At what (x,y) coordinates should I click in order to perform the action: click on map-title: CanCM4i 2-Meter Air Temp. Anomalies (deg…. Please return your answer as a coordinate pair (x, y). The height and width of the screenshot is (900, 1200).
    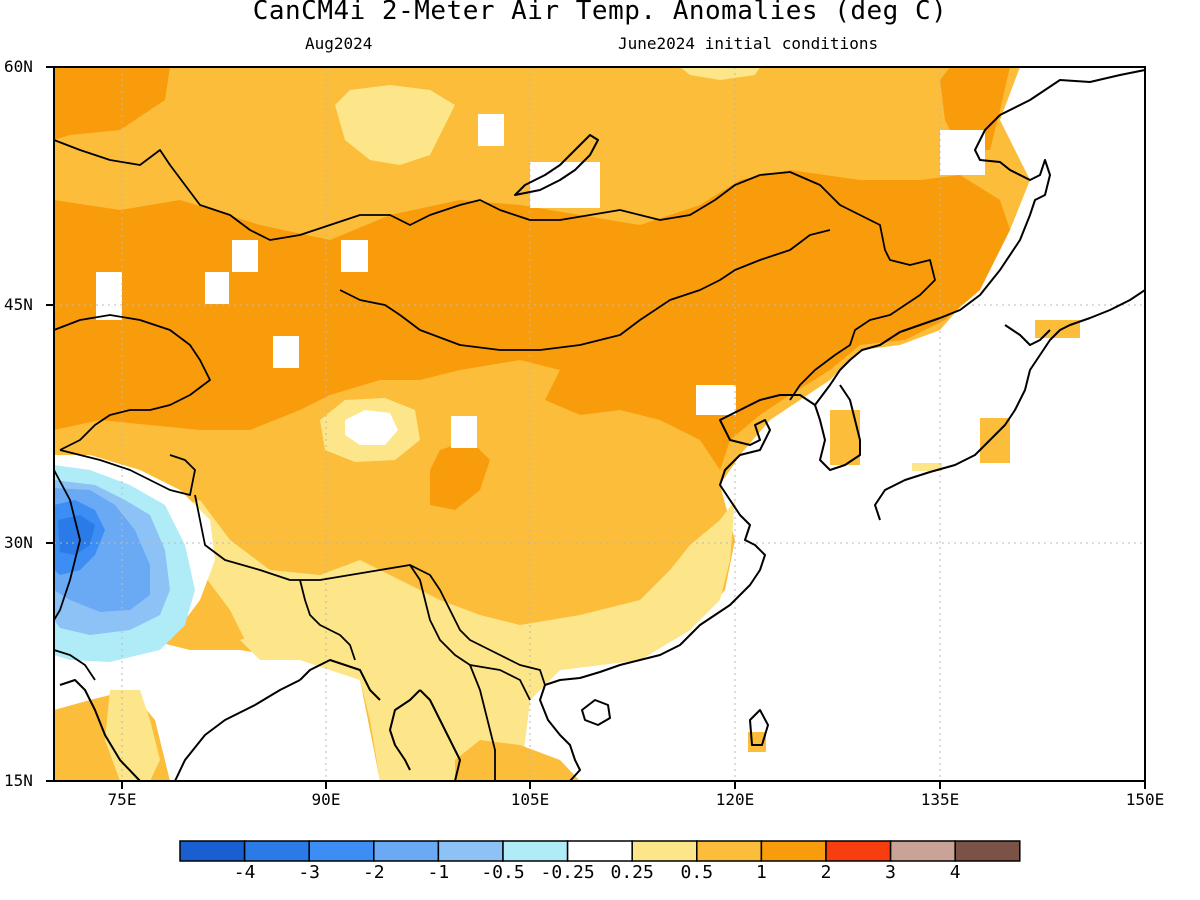
    Looking at the image, I should click on (600, 13).